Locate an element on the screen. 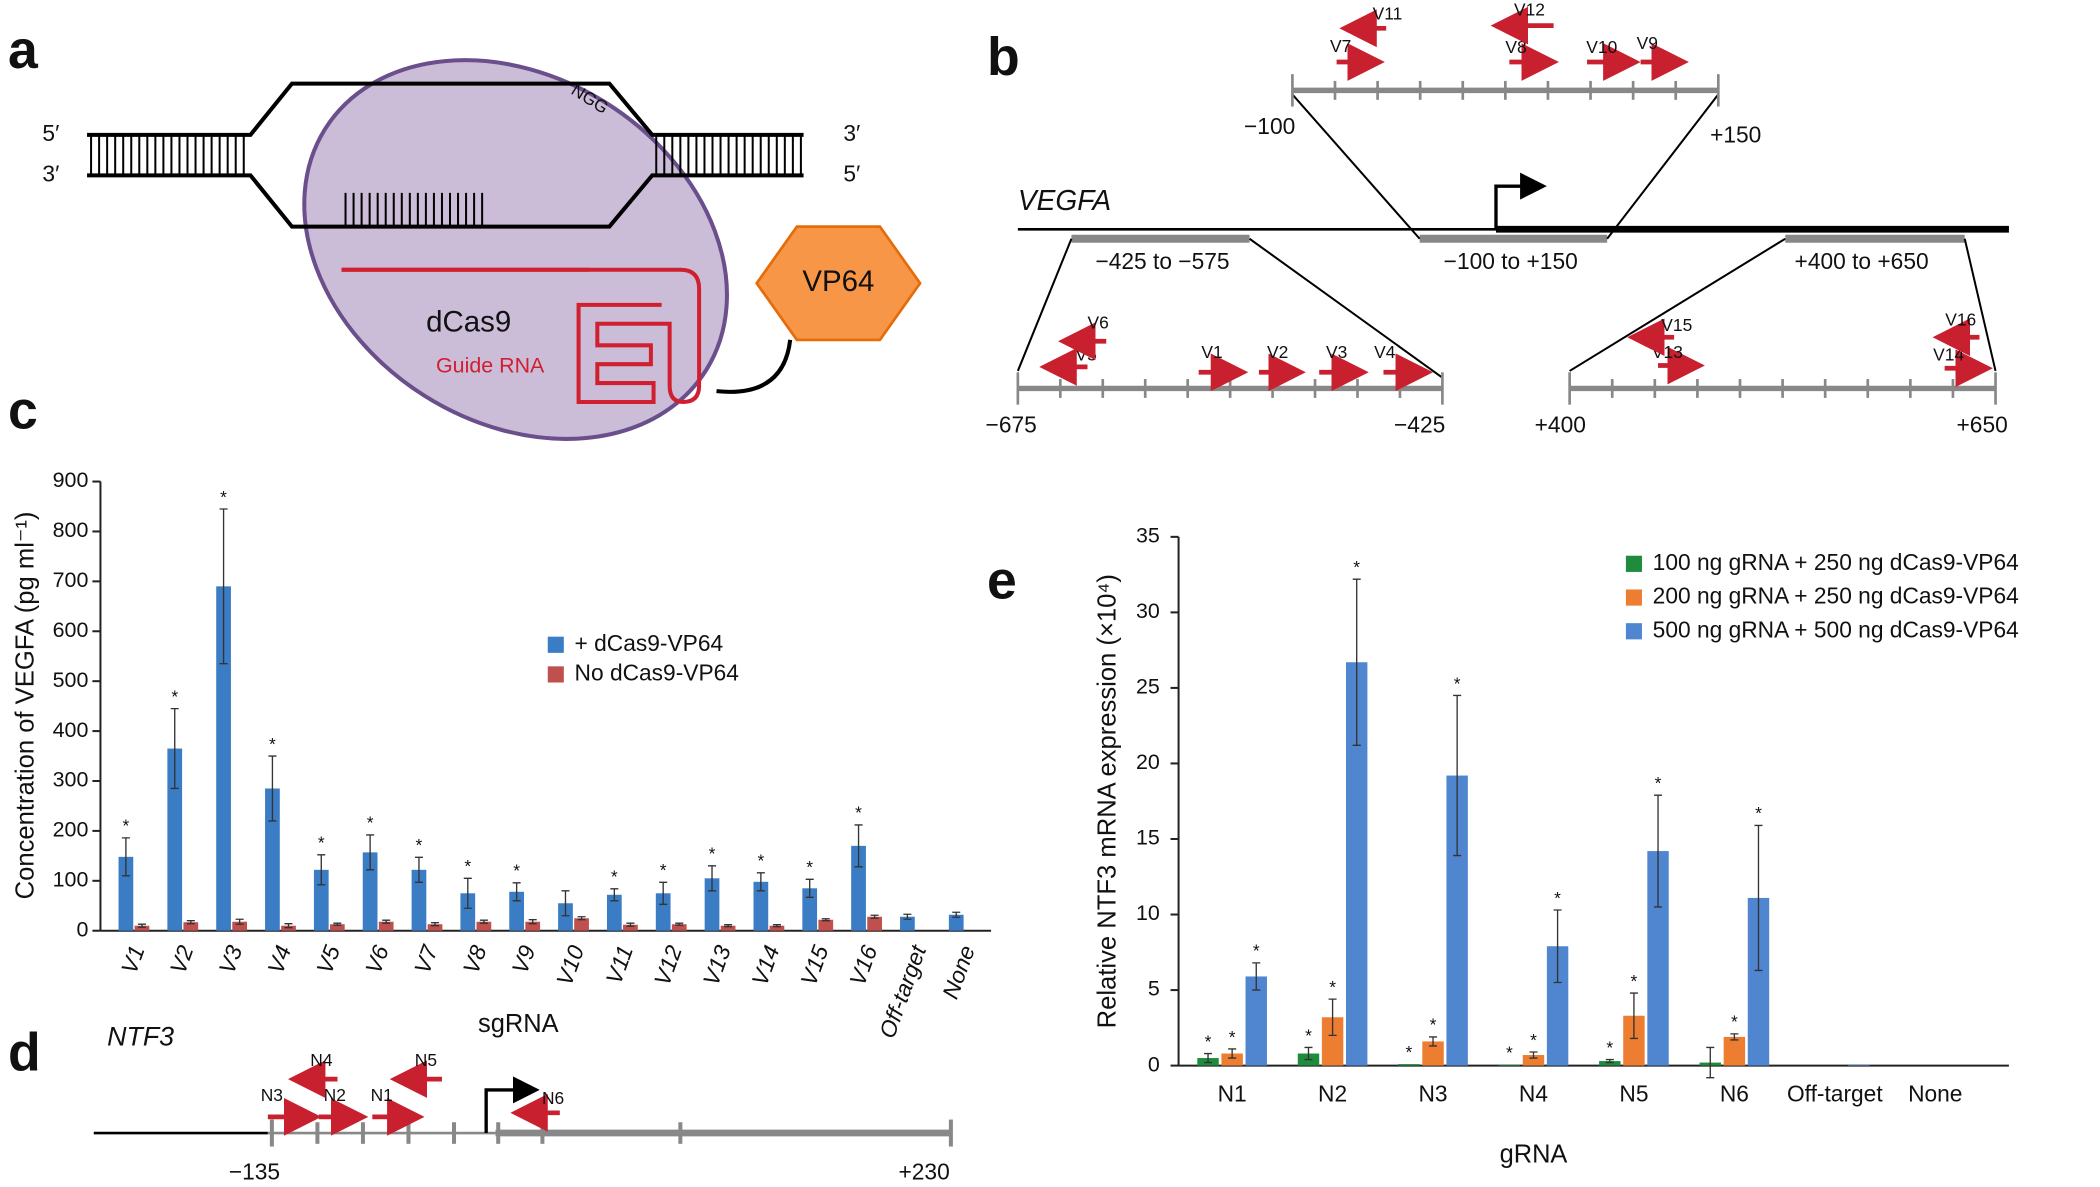 This screenshot has height=1187, width=2100. x-tick-label: V10 is located at coordinates (570, 965).